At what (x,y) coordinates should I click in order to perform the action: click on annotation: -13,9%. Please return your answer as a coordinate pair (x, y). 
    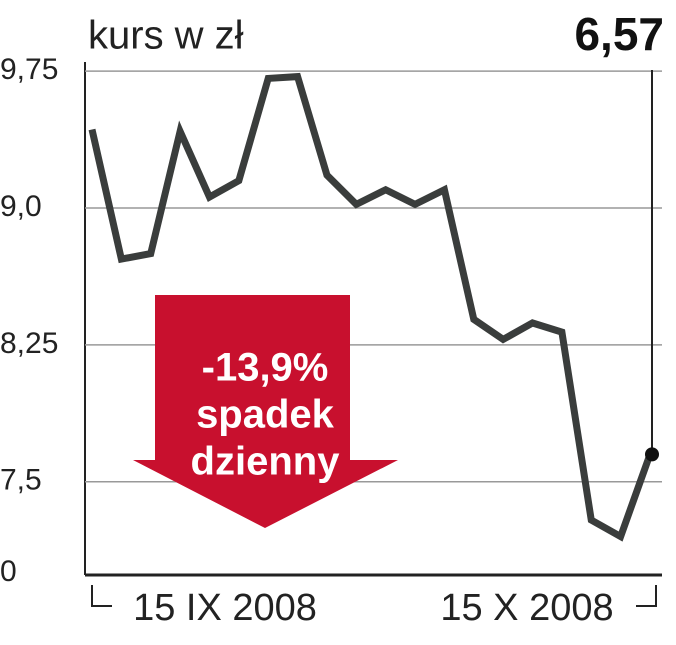
    Looking at the image, I should click on (265, 368).